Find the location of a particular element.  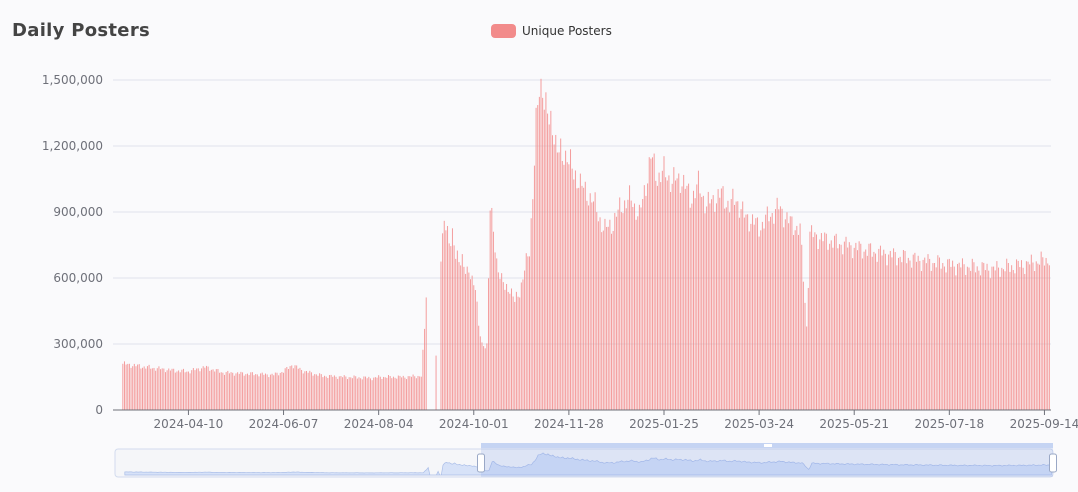

data-zoom-slider is located at coordinates (585, 460).